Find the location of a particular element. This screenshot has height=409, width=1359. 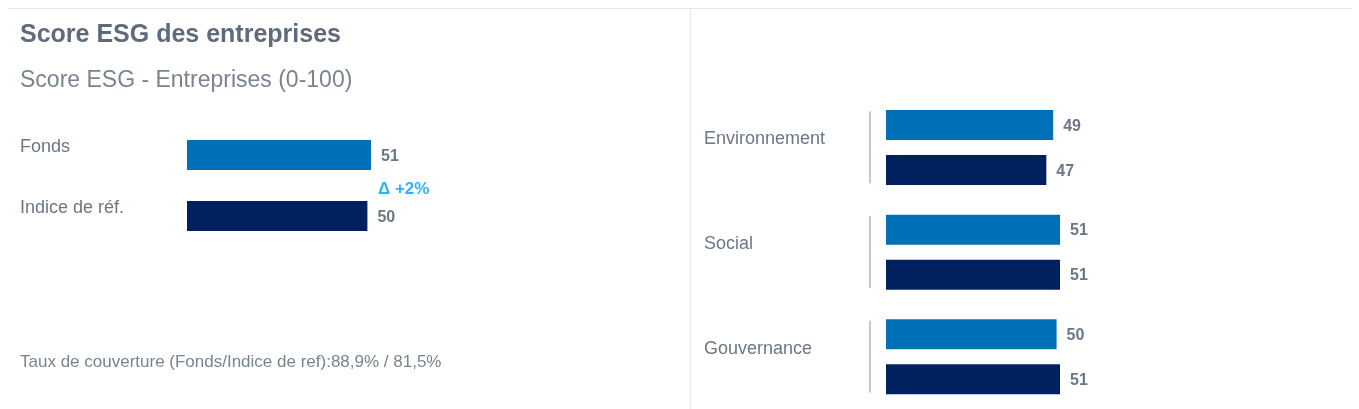

y-tick-label: Fonds is located at coordinates (45, 145).